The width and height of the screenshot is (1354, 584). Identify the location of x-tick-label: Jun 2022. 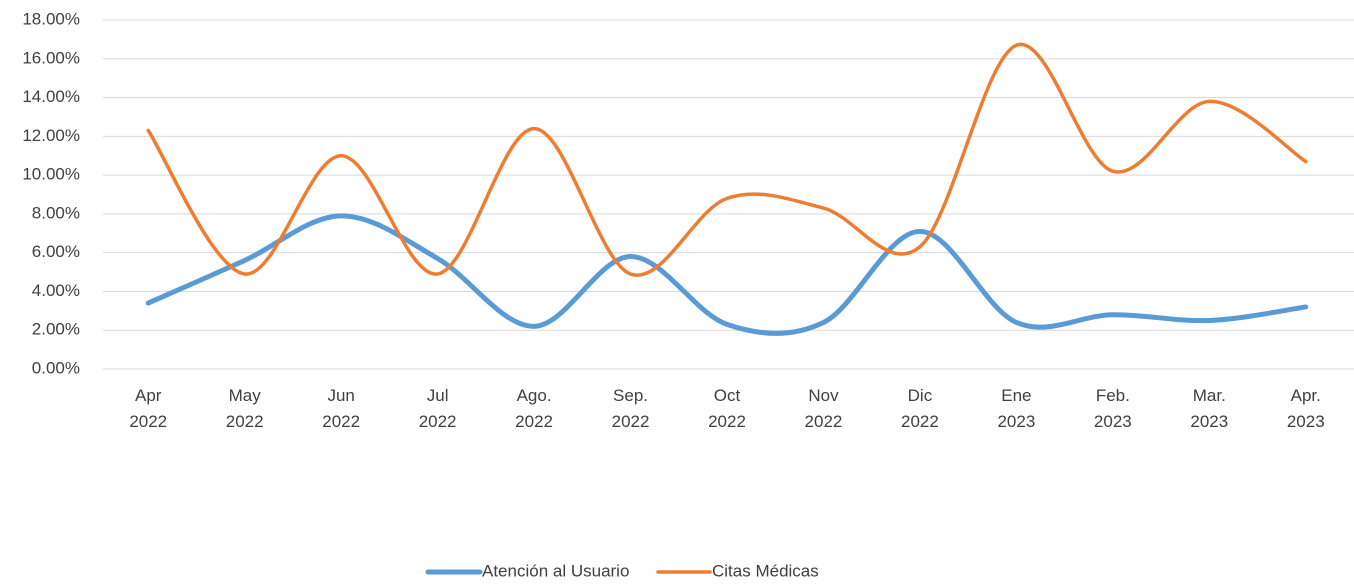
(341, 408).